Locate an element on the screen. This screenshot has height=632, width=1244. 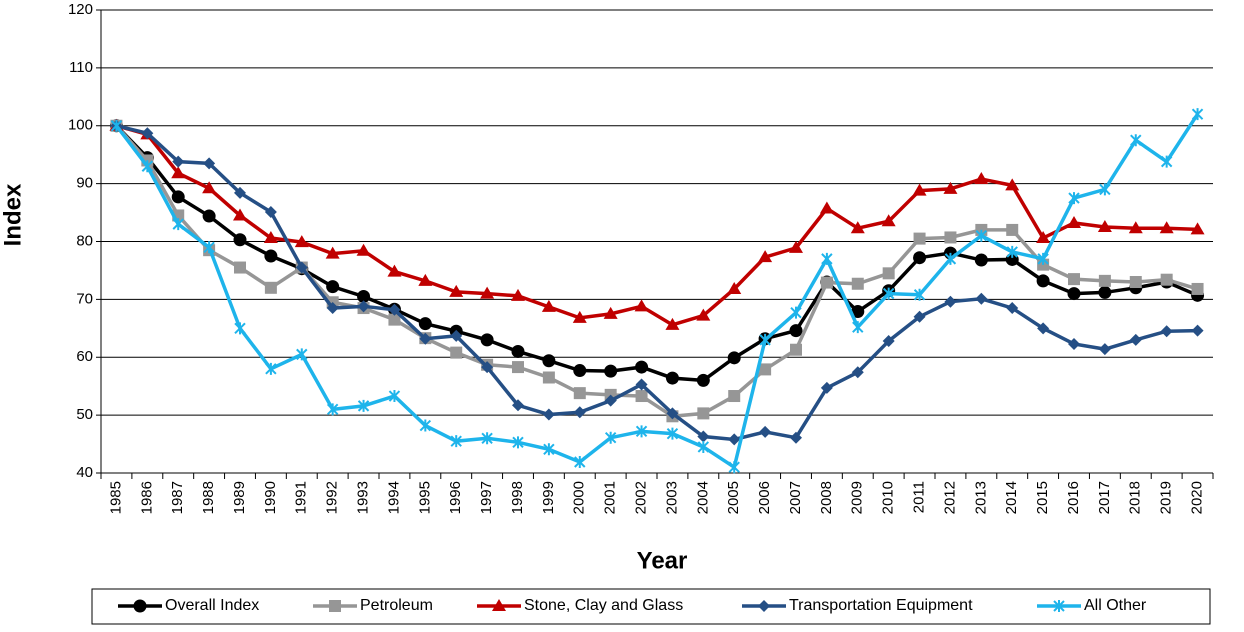
x-tick-label: 1995 is located at coordinates (424, 497).